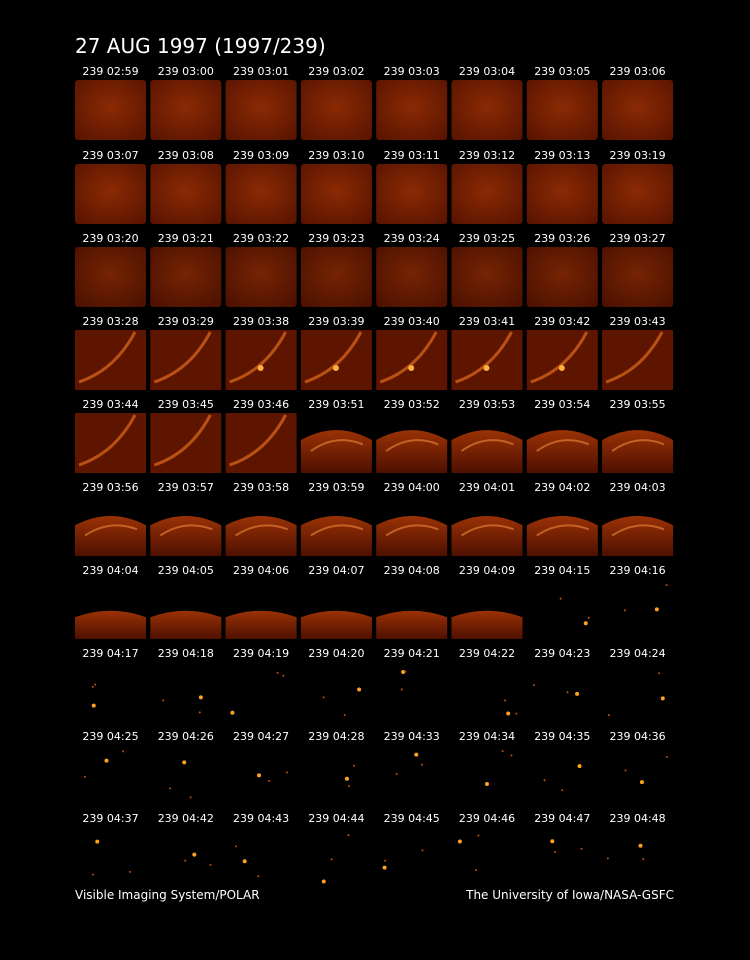  I want to click on frame-label: 239 04:42, so click(186, 818).